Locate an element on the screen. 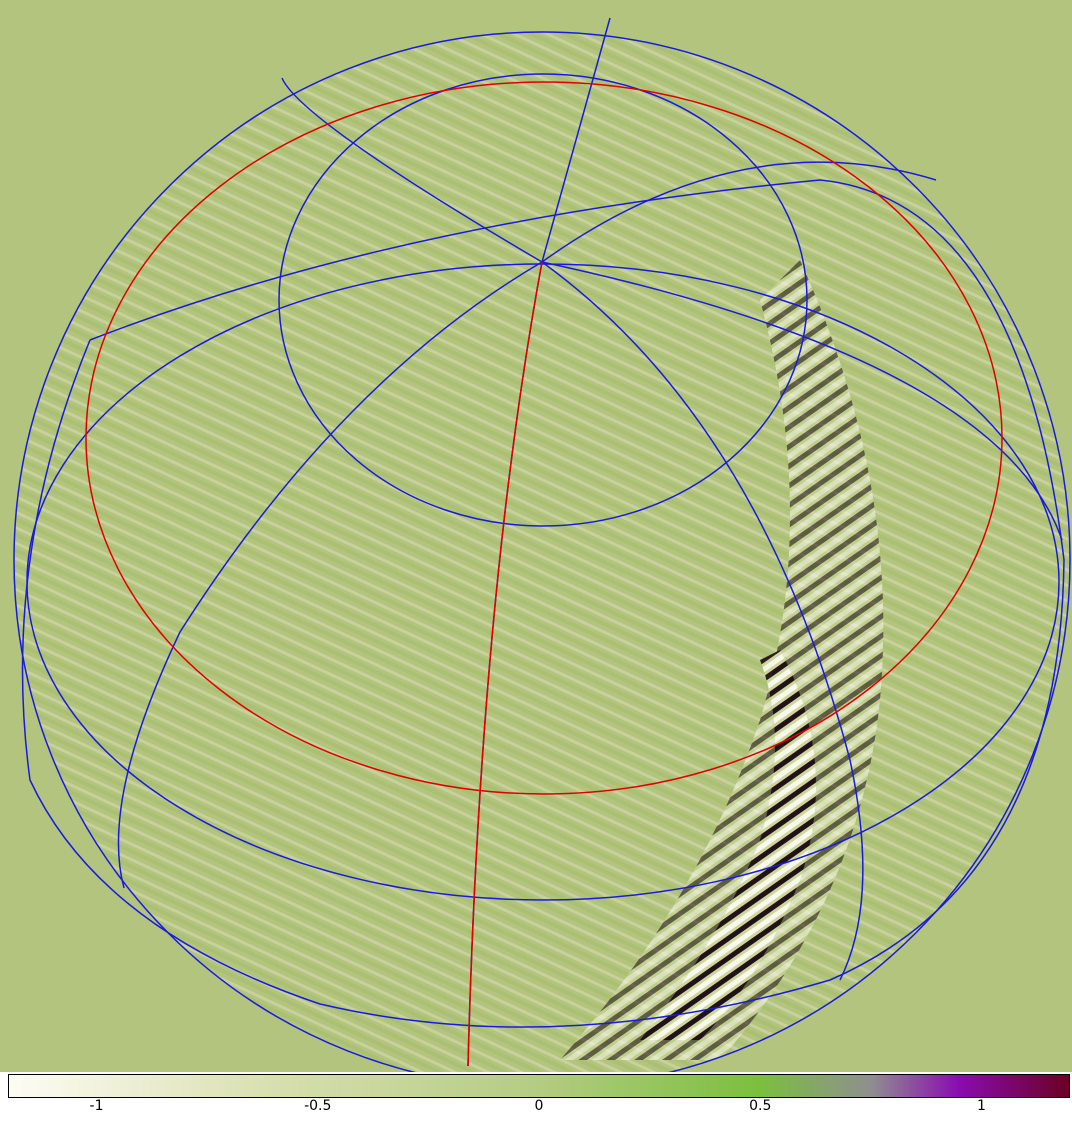 This screenshot has height=1122, width=1072. colorbar-tick-label: -1 is located at coordinates (96, 1106).